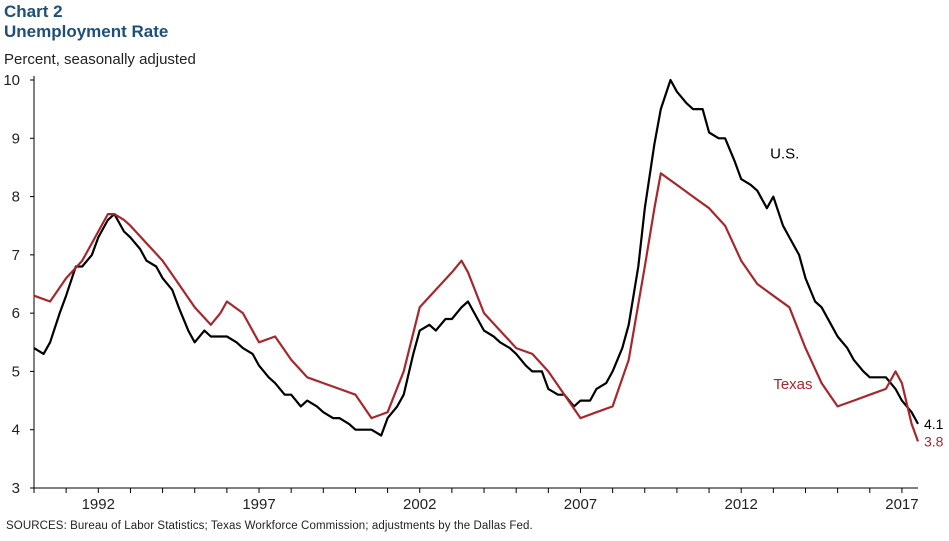 This screenshot has width=949, height=541. What do you see at coordinates (16, 197) in the screenshot?
I see `y-tick-label: 8` at bounding box center [16, 197].